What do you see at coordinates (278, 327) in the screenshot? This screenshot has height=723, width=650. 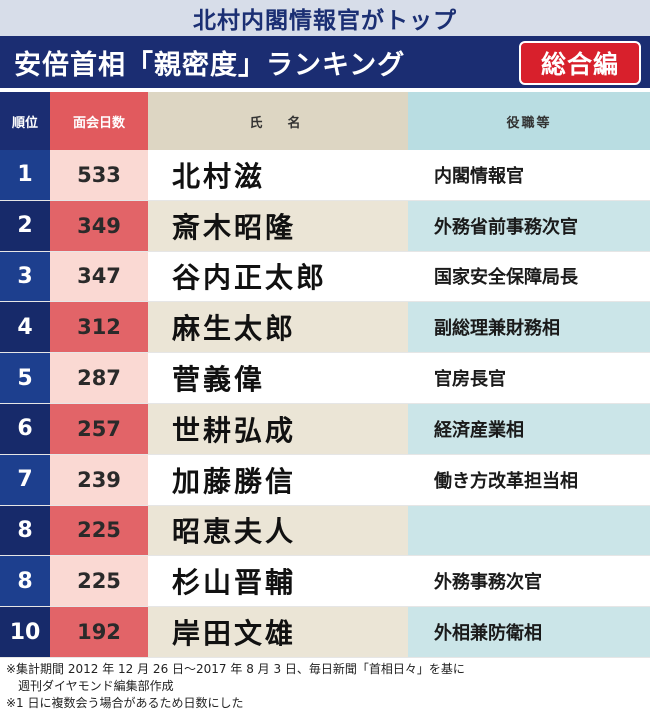 I see `name-cell: 麻生太郎` at bounding box center [278, 327].